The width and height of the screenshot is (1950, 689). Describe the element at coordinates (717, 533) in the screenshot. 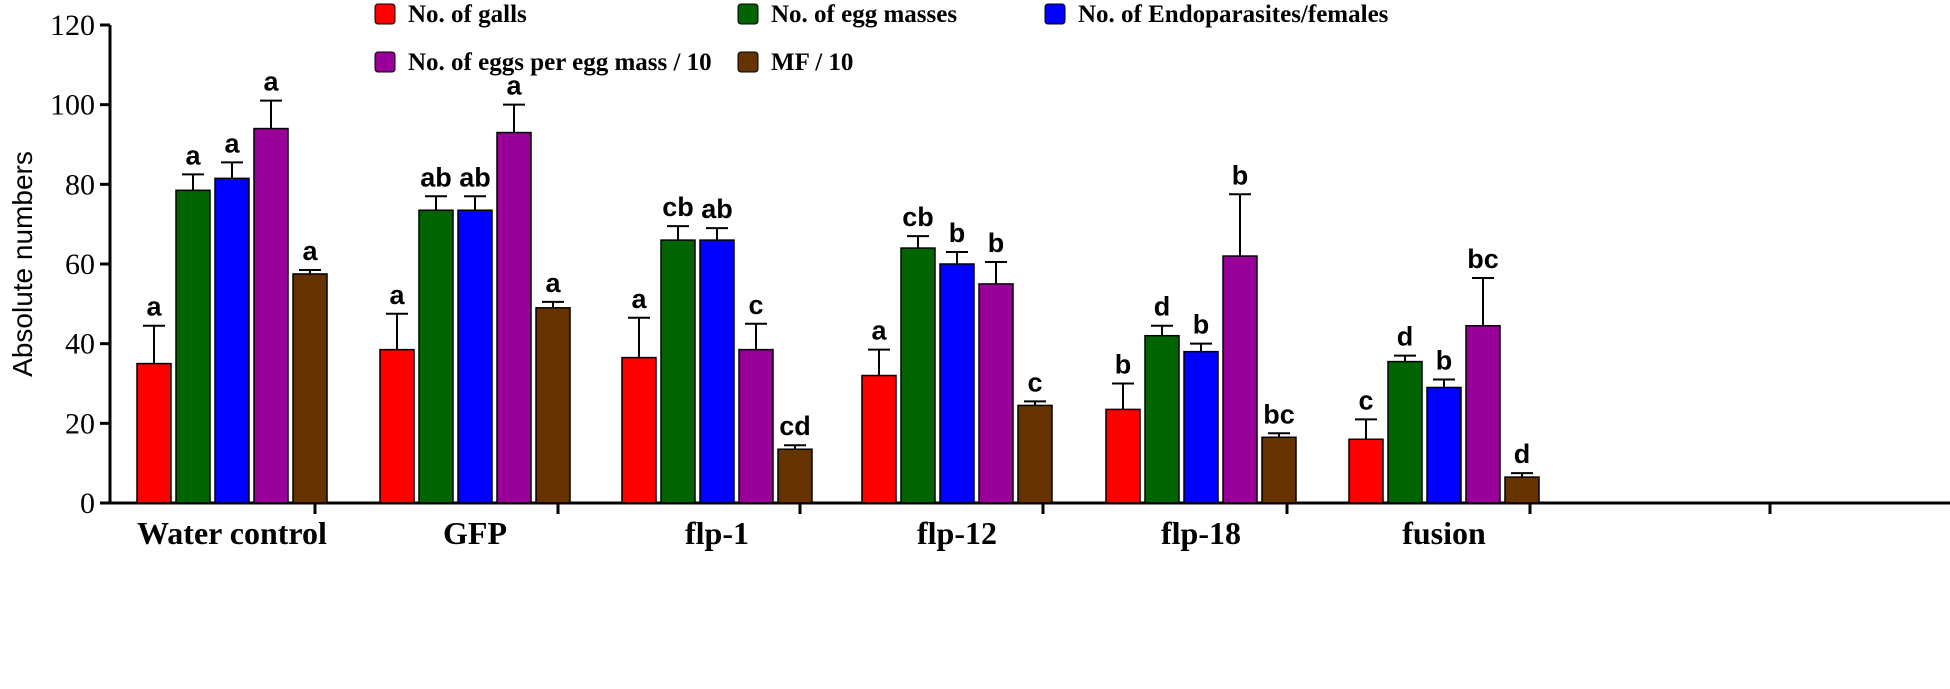

I see `x-category-label: flp-1` at that location.